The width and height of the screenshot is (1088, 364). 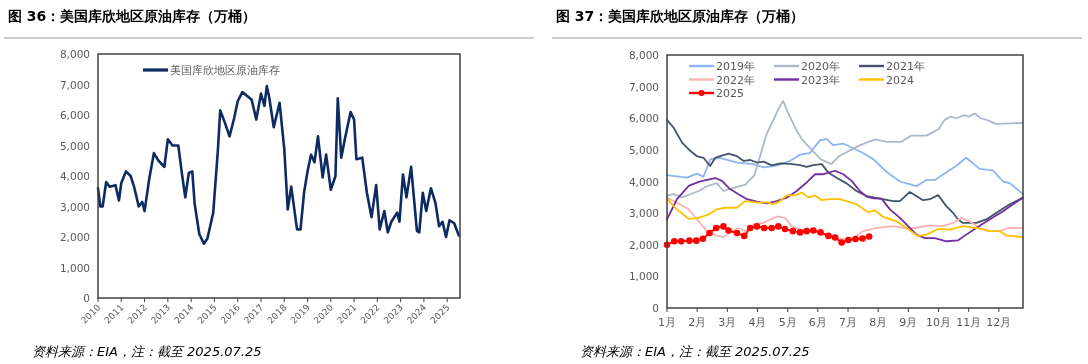 I want to click on legend-label: 2025, so click(x=730, y=93).